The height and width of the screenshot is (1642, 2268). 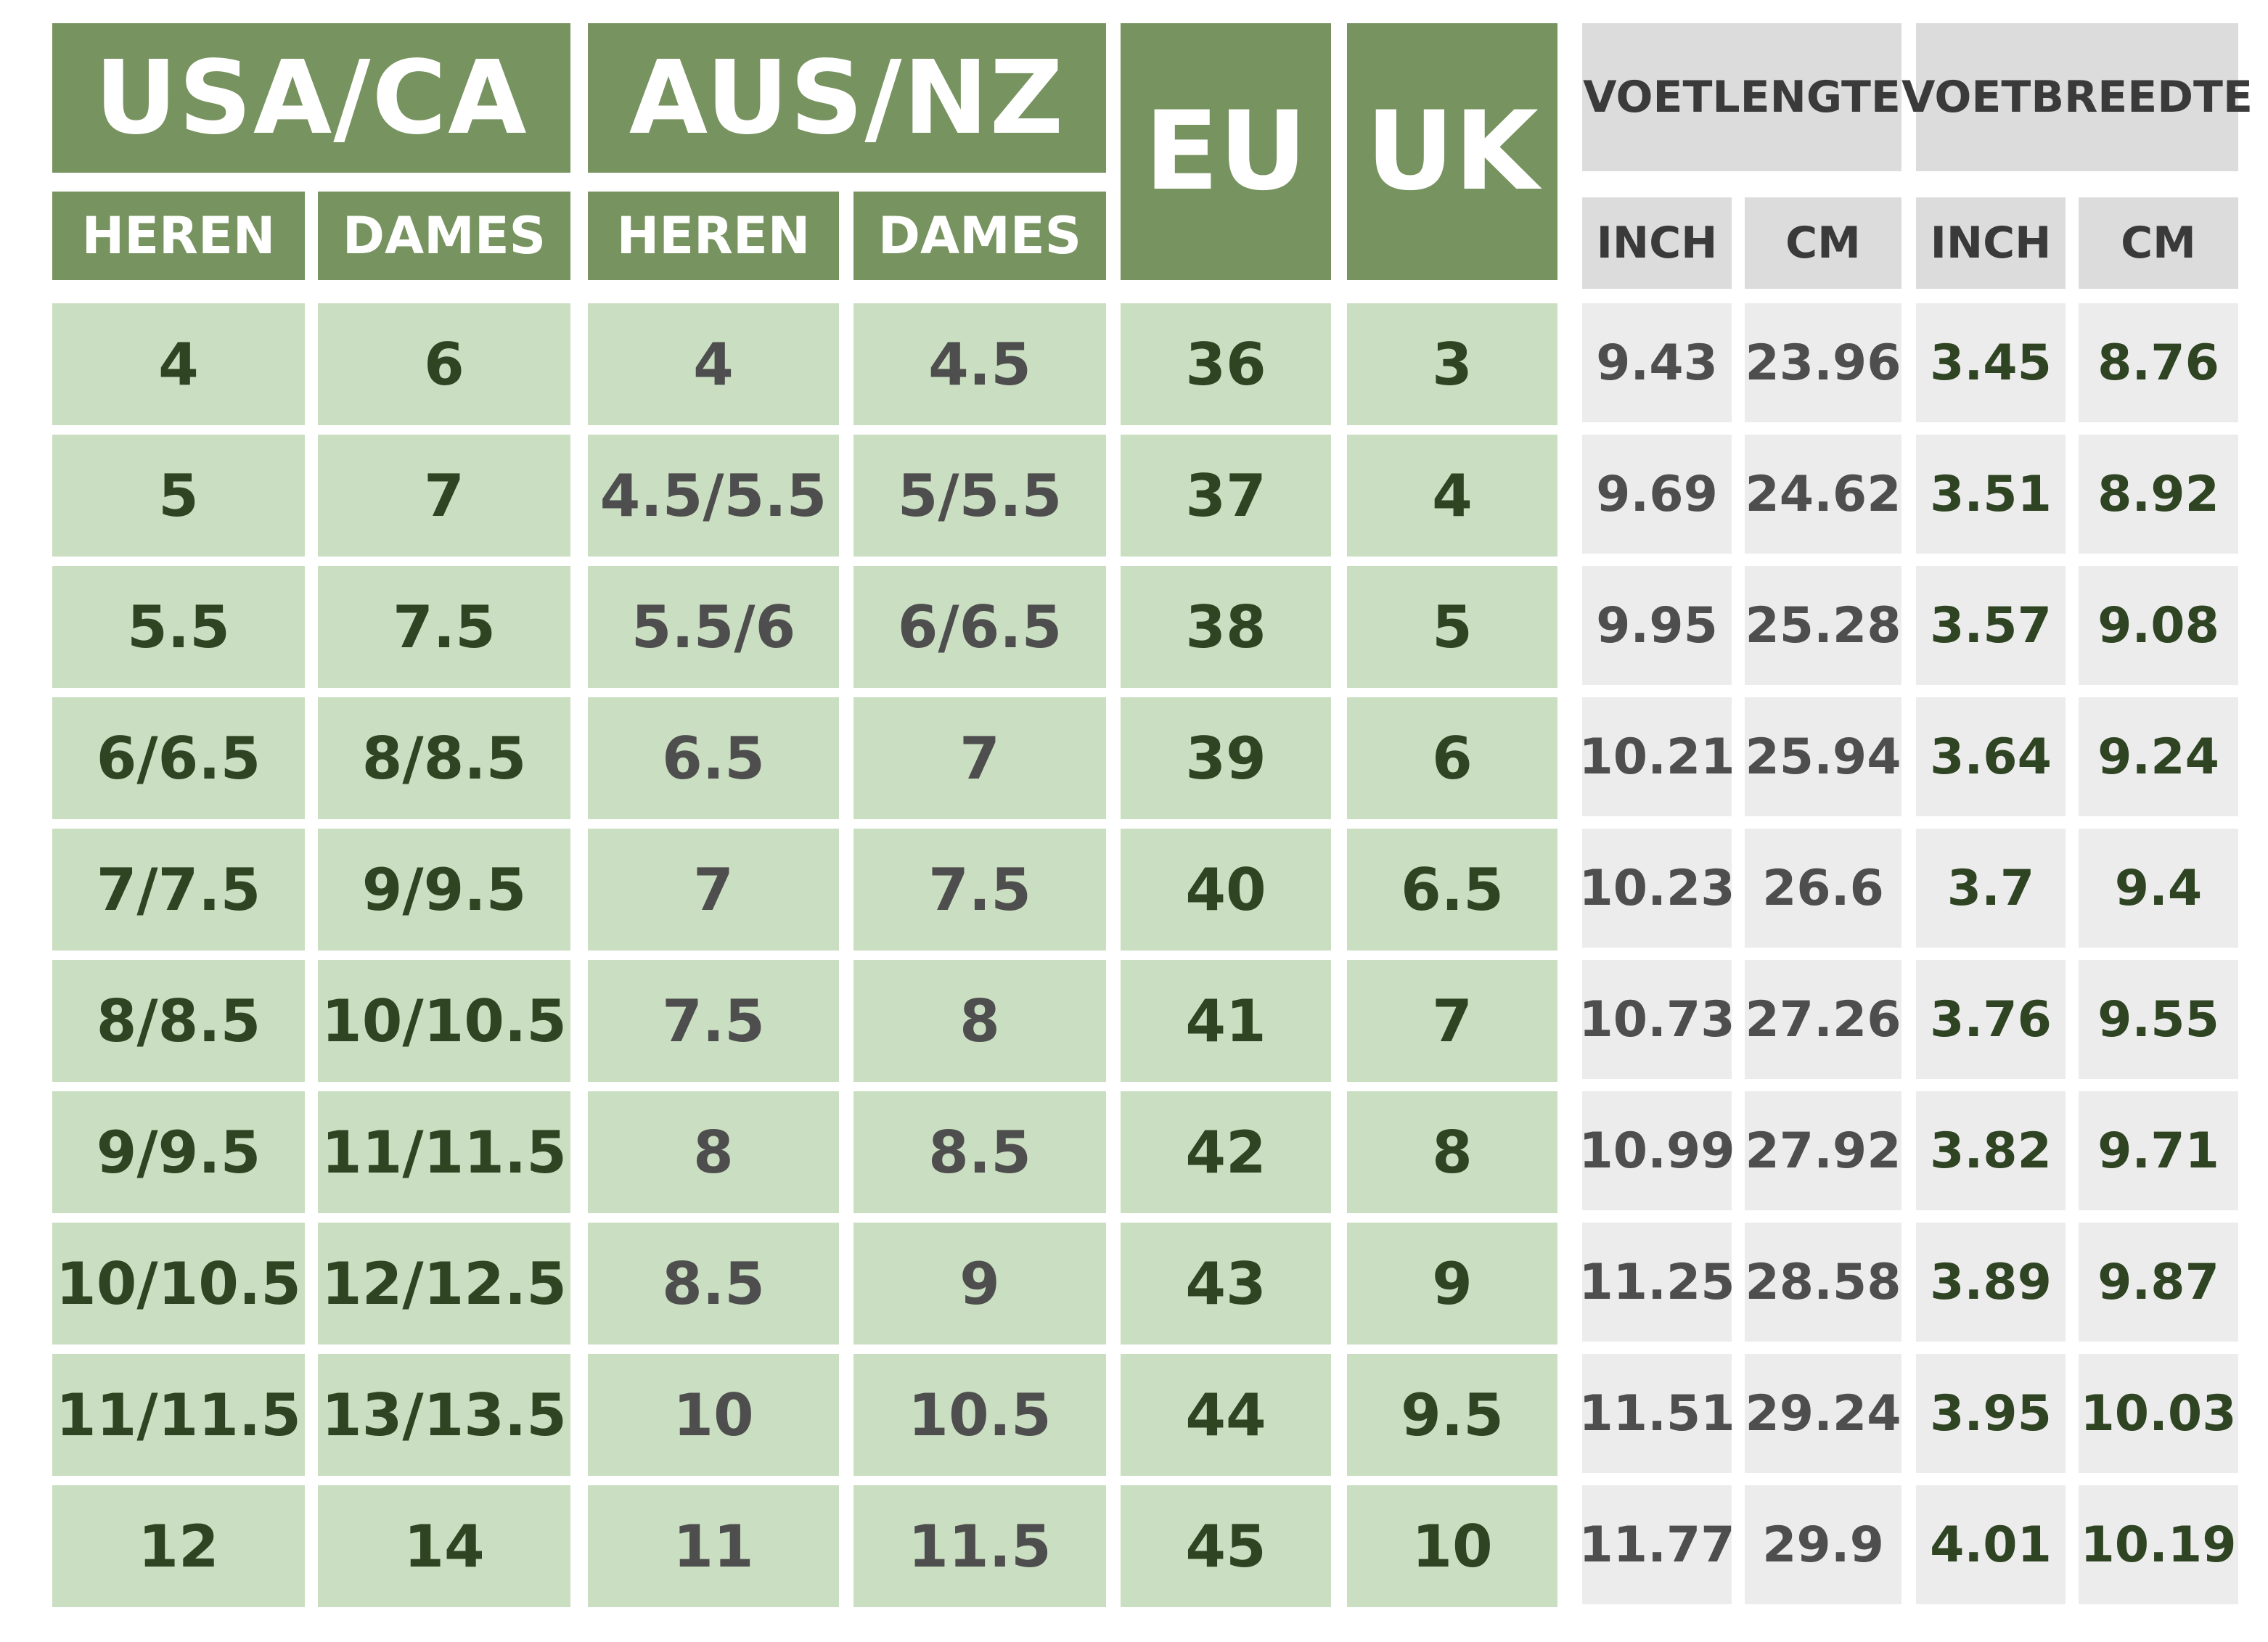 I want to click on cell-eu-row-10: 45, so click(x=1226, y=1546).